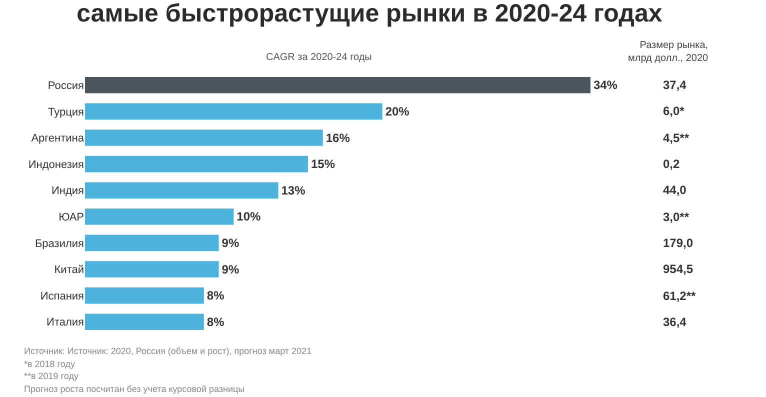  I want to click on text: Размер рынка, млрд долл., 2020, so click(668, 52).